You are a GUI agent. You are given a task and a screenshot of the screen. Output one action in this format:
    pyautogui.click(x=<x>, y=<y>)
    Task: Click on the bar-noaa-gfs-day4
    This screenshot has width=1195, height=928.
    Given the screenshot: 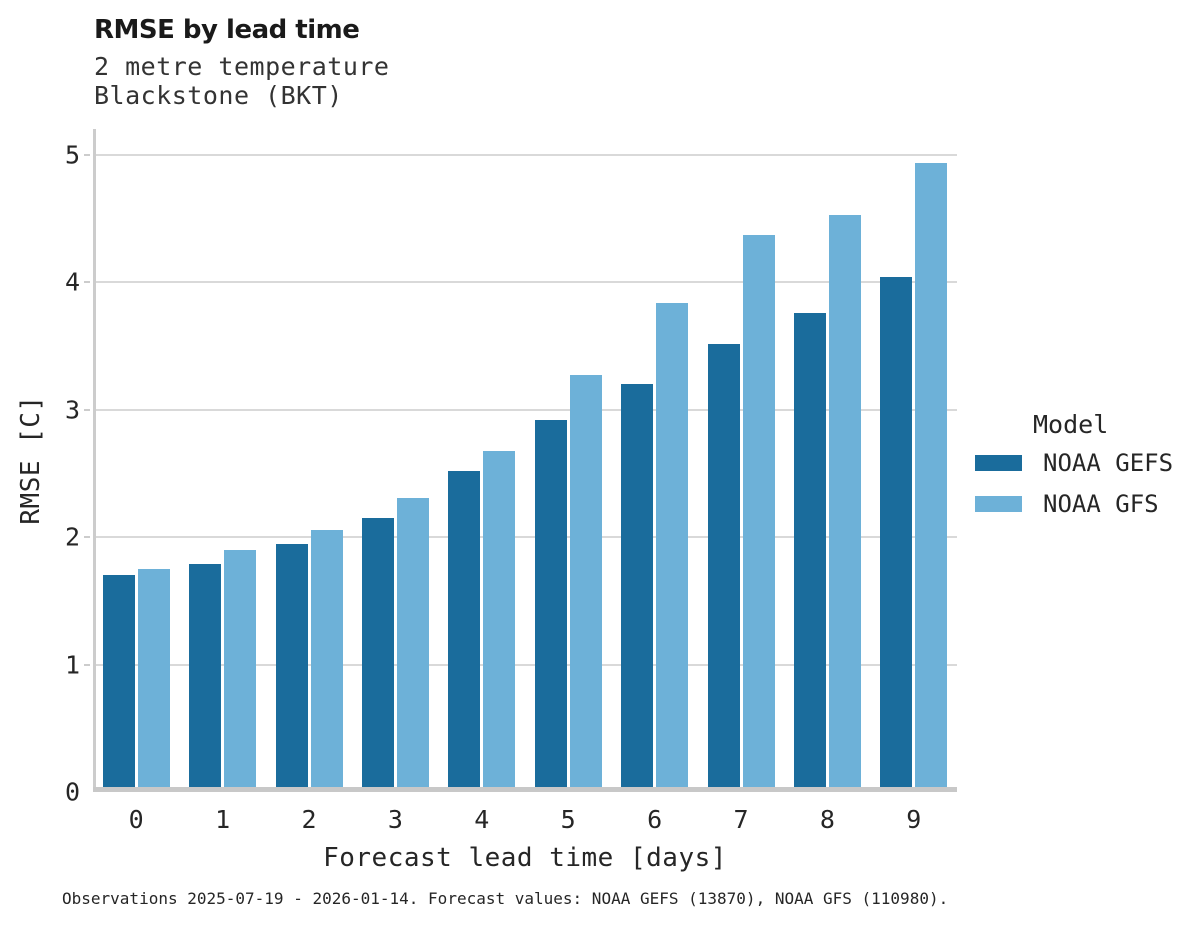 What is the action you would take?
    pyautogui.click(x=499, y=618)
    